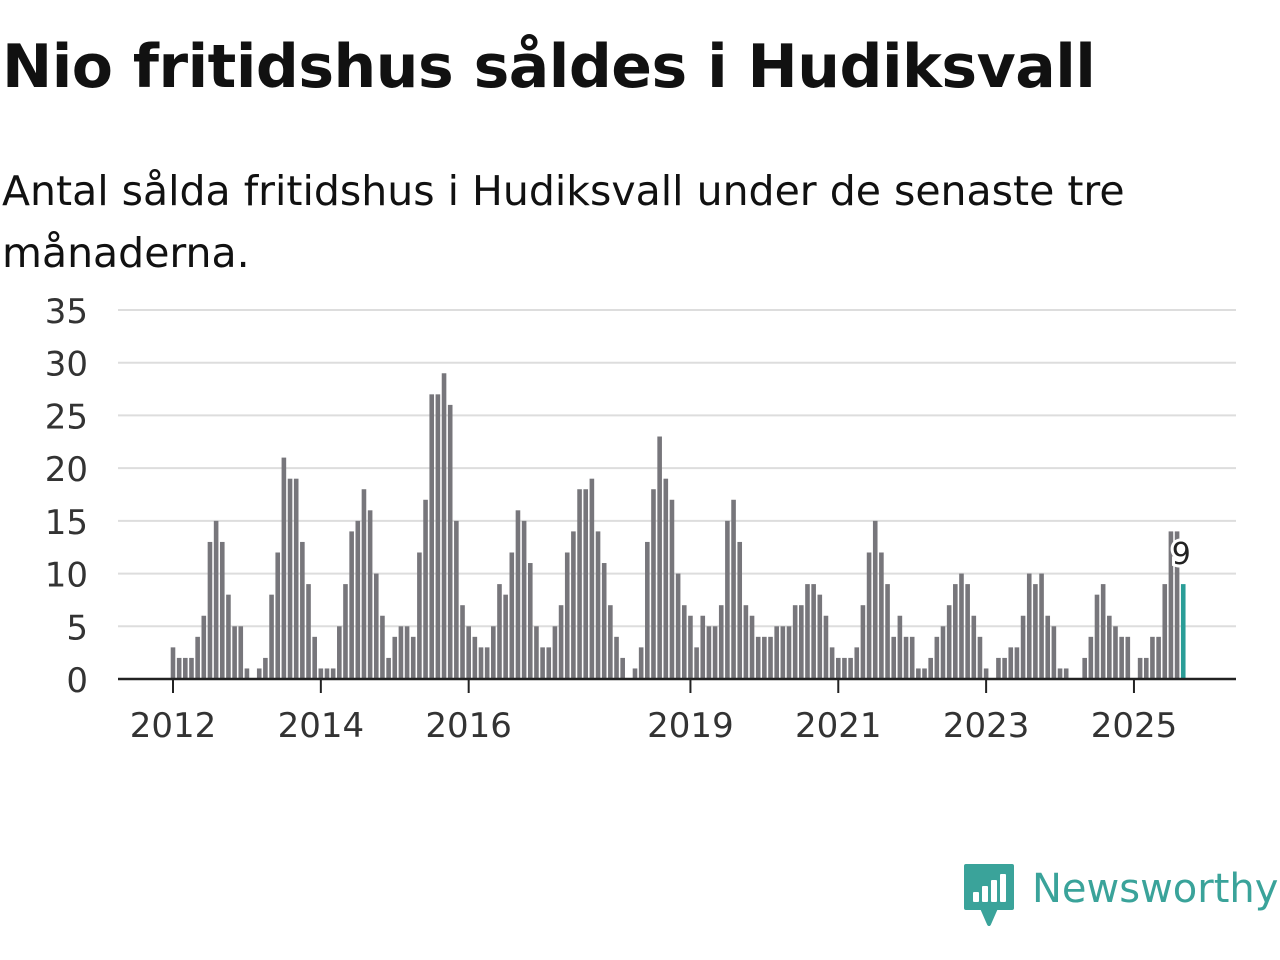 The image size is (1280, 960). Describe the element at coordinates (1183, 631) in the screenshot. I see `bar-highlight` at that location.